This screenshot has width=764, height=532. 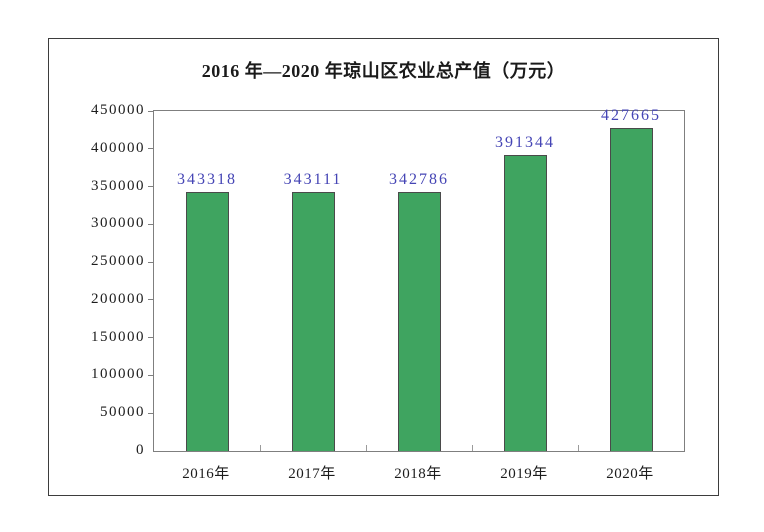 What do you see at coordinates (206, 474) in the screenshot?
I see `x-axis-category-label: 2016年` at bounding box center [206, 474].